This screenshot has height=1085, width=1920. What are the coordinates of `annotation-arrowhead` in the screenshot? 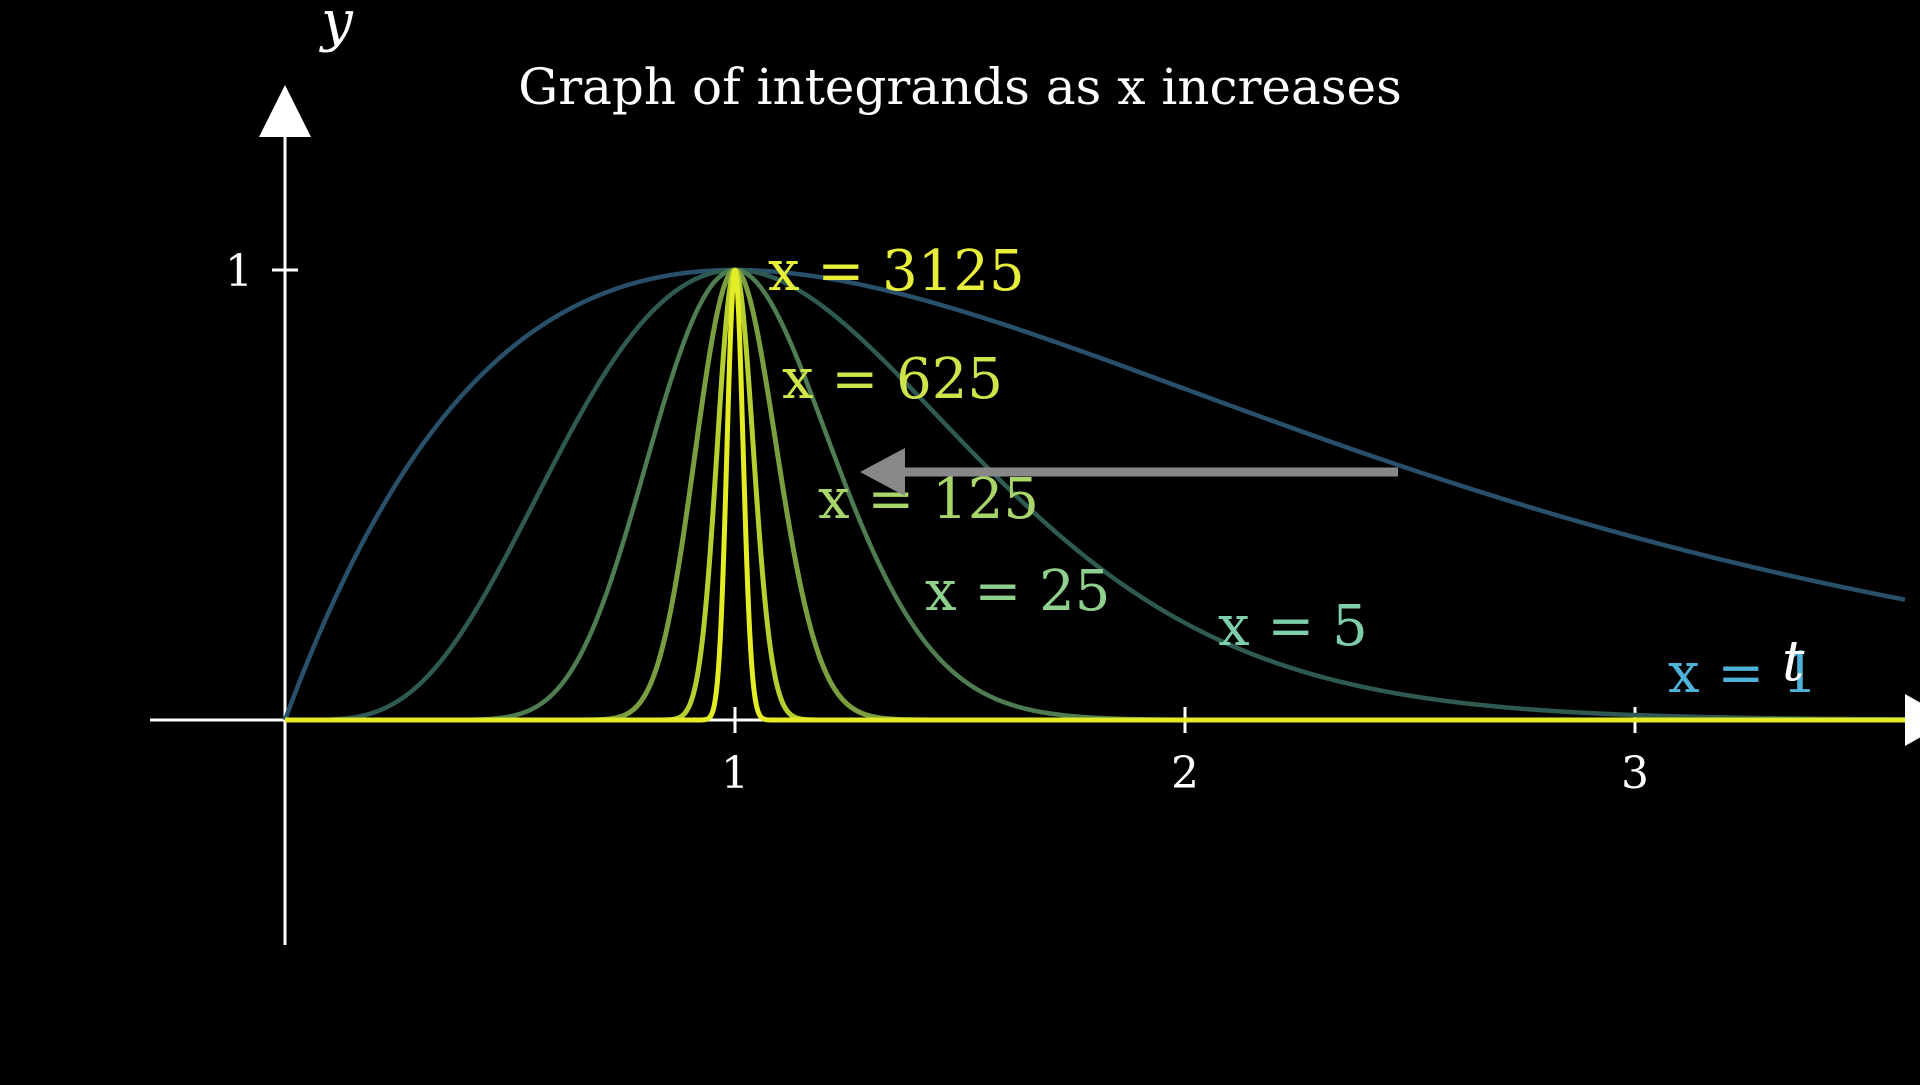 It's located at (882, 472).